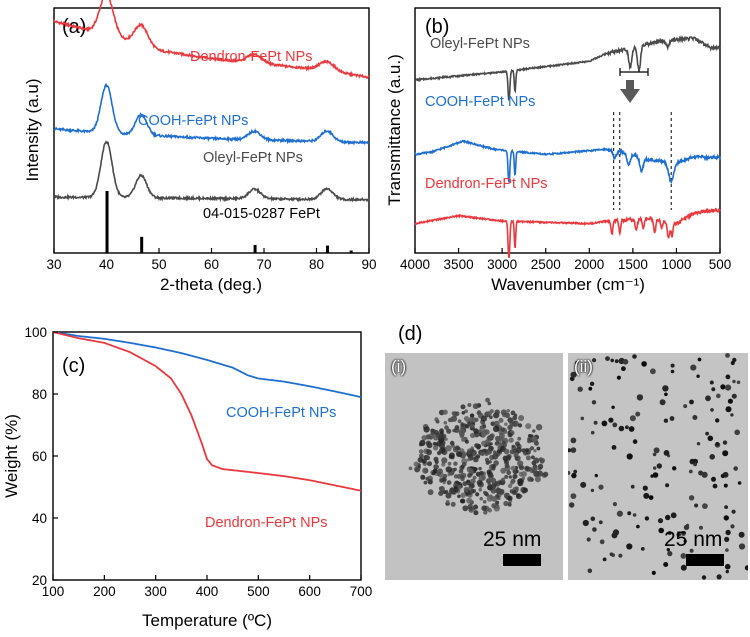 This screenshot has height=637, width=750. What do you see at coordinates (394, 129) in the screenshot?
I see `panel-b-ylabel: Transmittance (a.u.)` at bounding box center [394, 129].